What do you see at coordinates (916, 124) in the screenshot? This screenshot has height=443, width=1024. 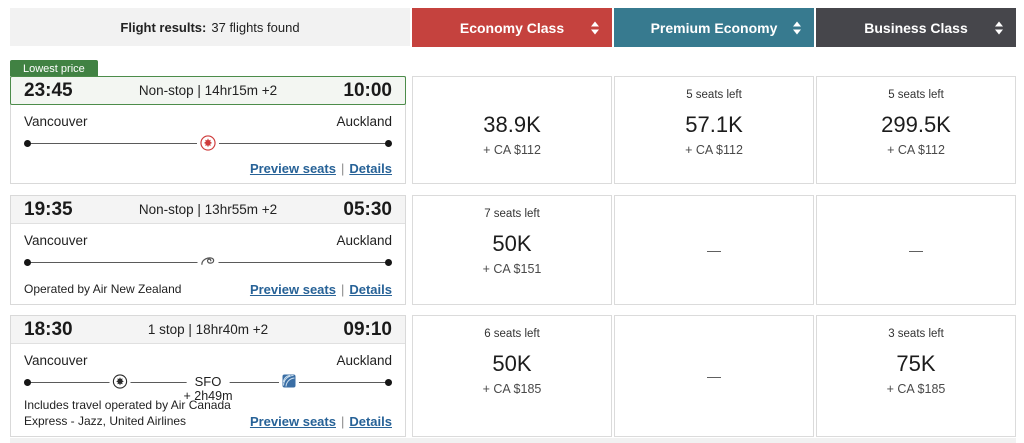 I see `price-points: 299.5K` at bounding box center [916, 124].